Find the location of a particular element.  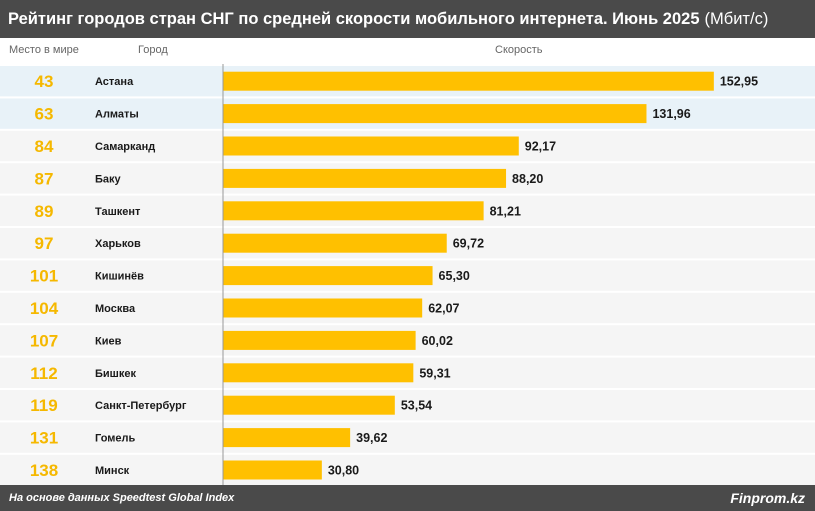

city-label: Алматы is located at coordinates (117, 115).